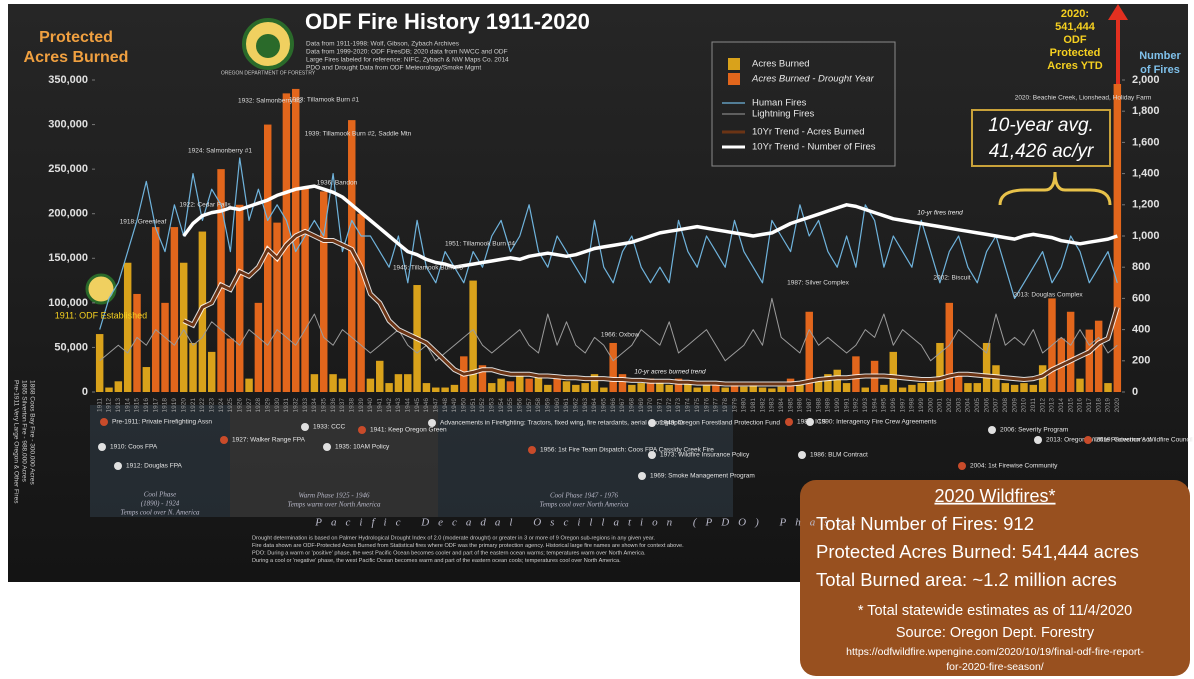 The image size is (1194, 679). I want to click on timeline-event: 1935: 10AM Policy, so click(362, 447).